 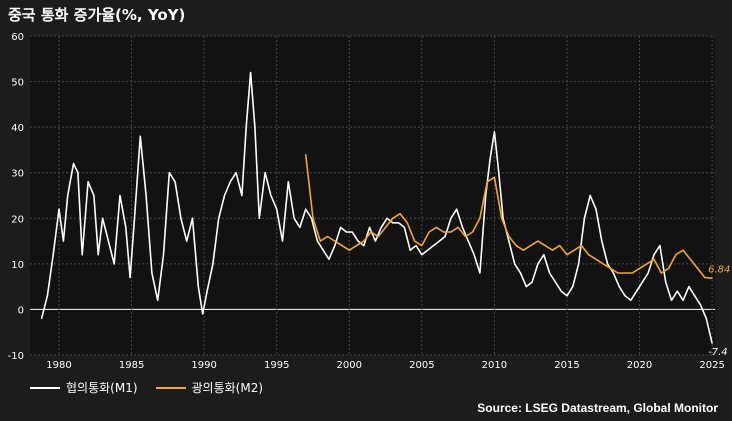 I want to click on y-tick-label: -10, so click(x=16, y=356).